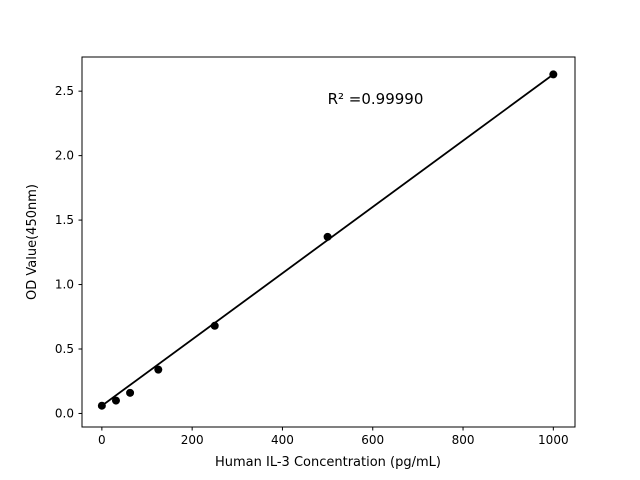  What do you see at coordinates (64, 91) in the screenshot?
I see `y-tick-label: 2.5` at bounding box center [64, 91].